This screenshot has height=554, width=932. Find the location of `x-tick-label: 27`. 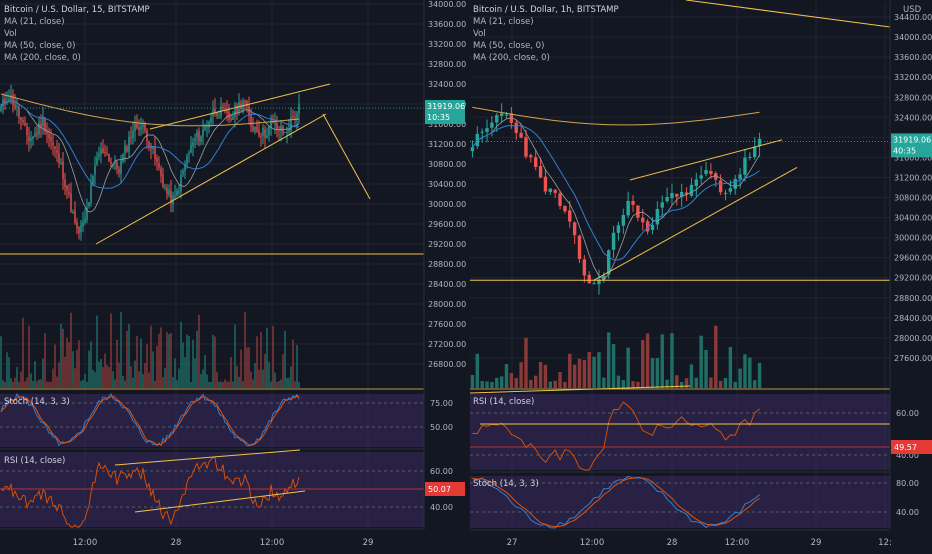

x-tick-label: 27 is located at coordinates (512, 543).